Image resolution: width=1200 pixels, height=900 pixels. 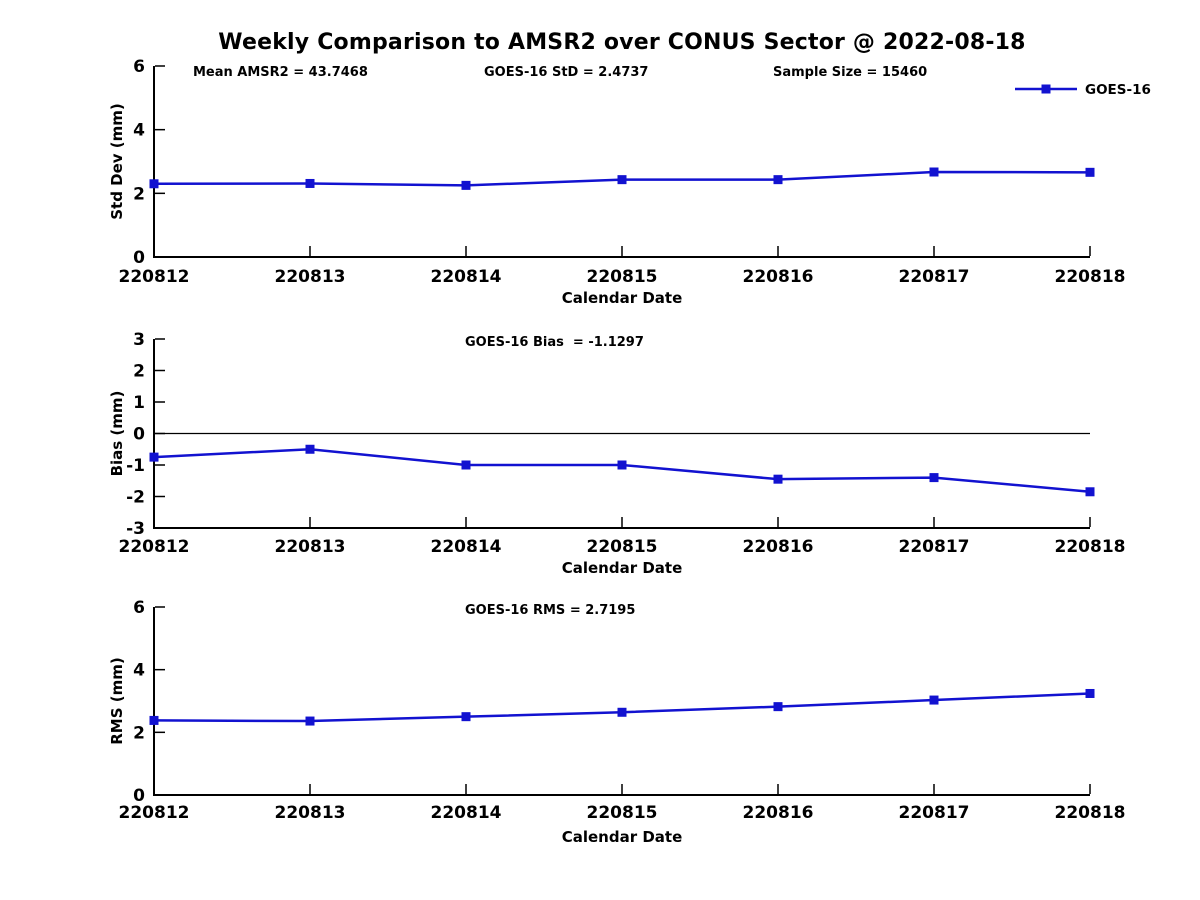 I want to click on stat-annotation: GOES-16 StD = 2.4737, so click(x=566, y=72).